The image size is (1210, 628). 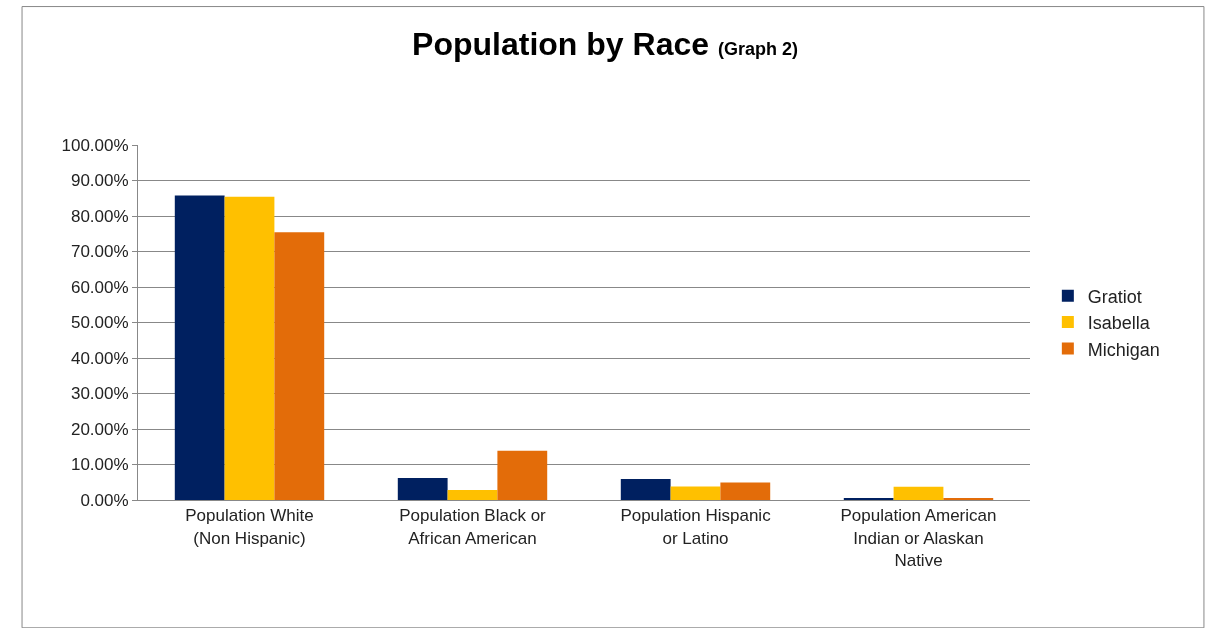 What do you see at coordinates (918, 538) in the screenshot?
I see `x-tick-label: Population American Indian or Alaskan Native` at bounding box center [918, 538].